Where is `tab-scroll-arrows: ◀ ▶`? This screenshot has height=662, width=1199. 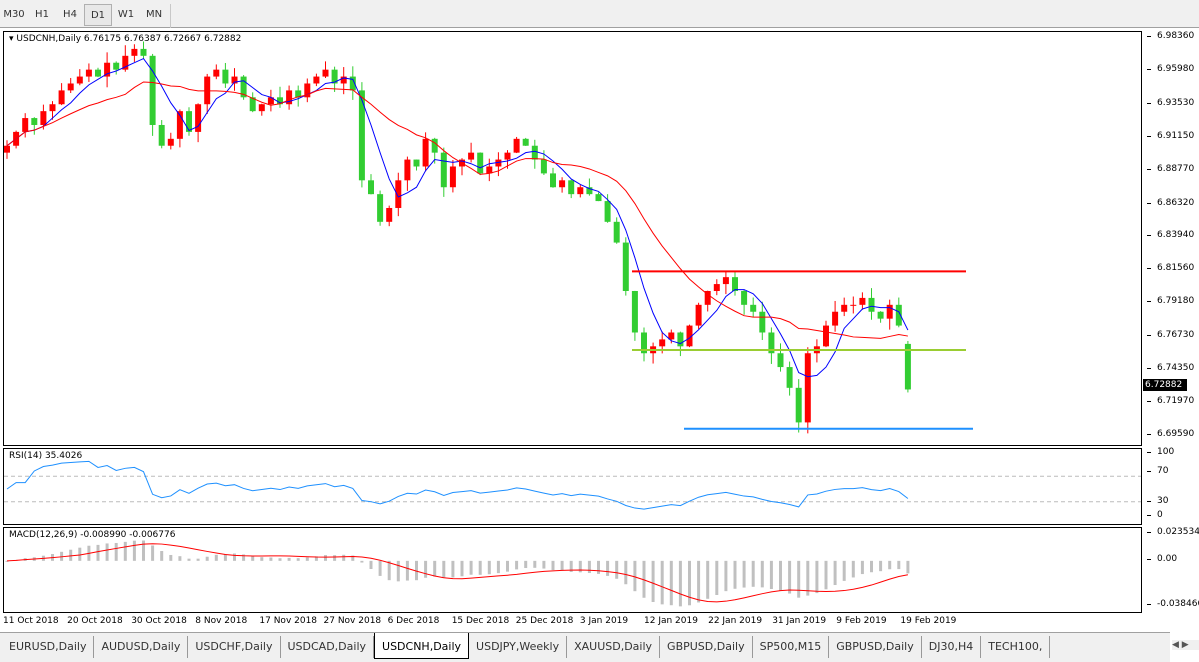
tab-scroll-arrows: ◀ ▶ is located at coordinates (1185, 645).